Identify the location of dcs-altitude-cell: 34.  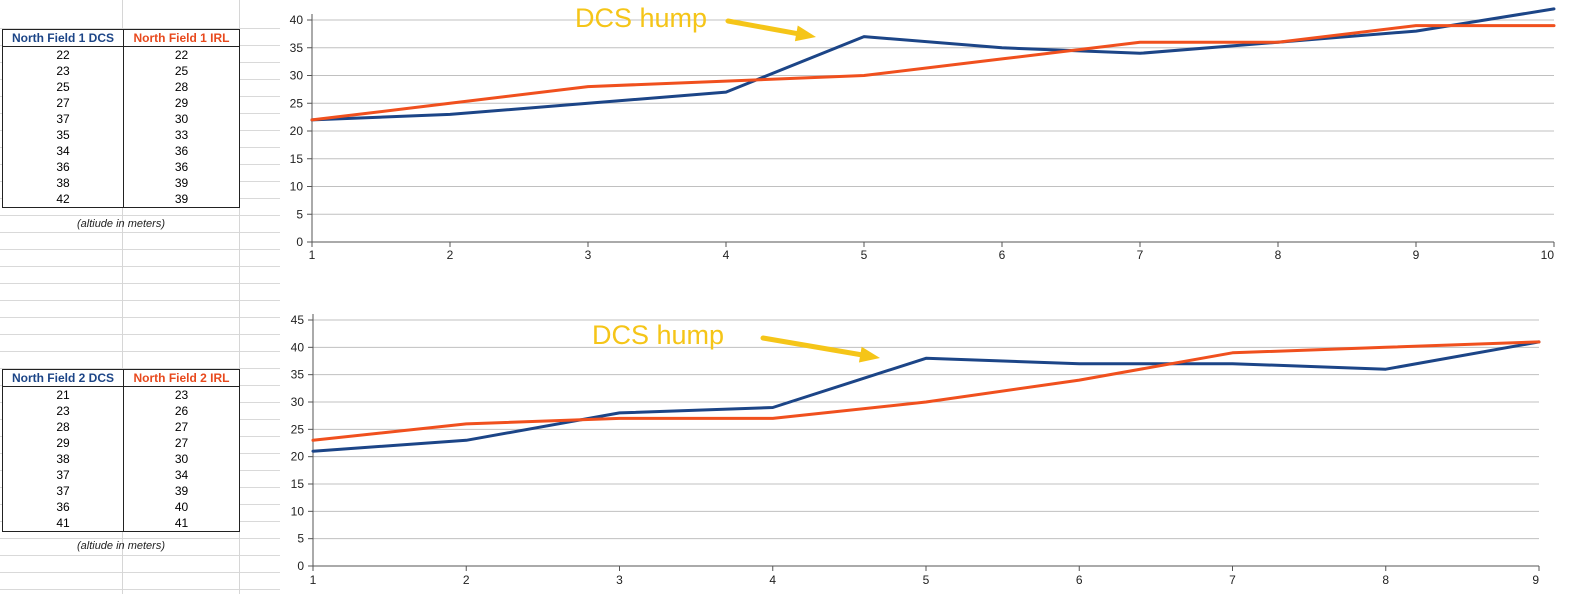
(63, 151).